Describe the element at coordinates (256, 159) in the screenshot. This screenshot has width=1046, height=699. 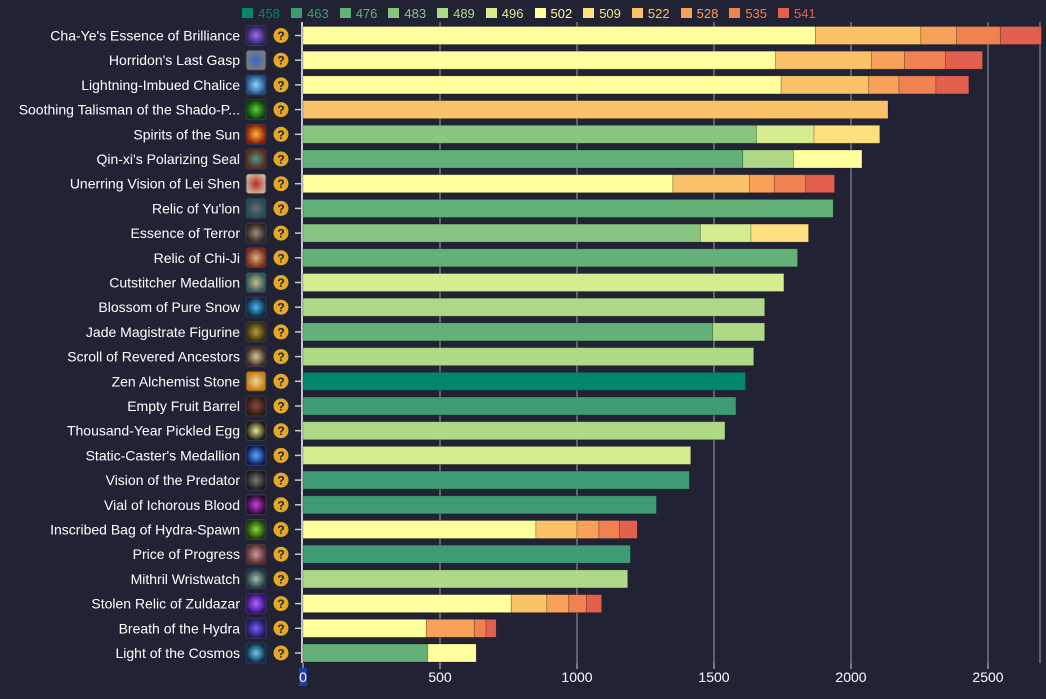
I see `teal-seal-icon` at that location.